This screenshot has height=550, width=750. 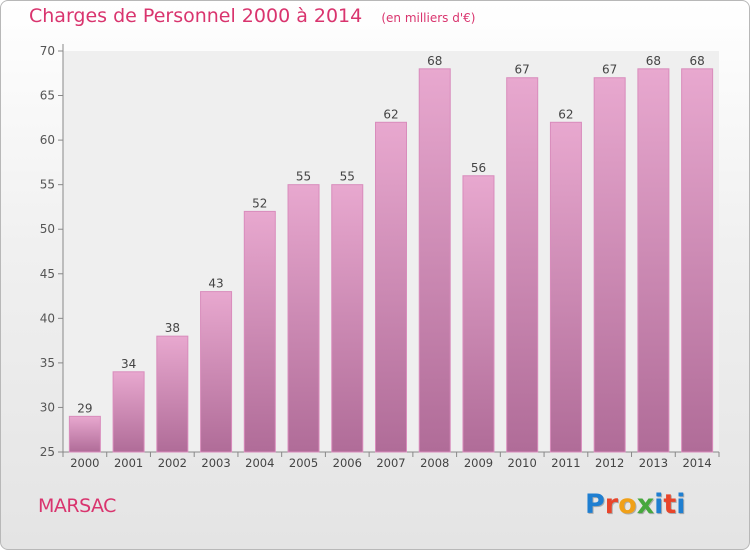 What do you see at coordinates (47, 96) in the screenshot?
I see `y-tick-label: 65` at bounding box center [47, 96].